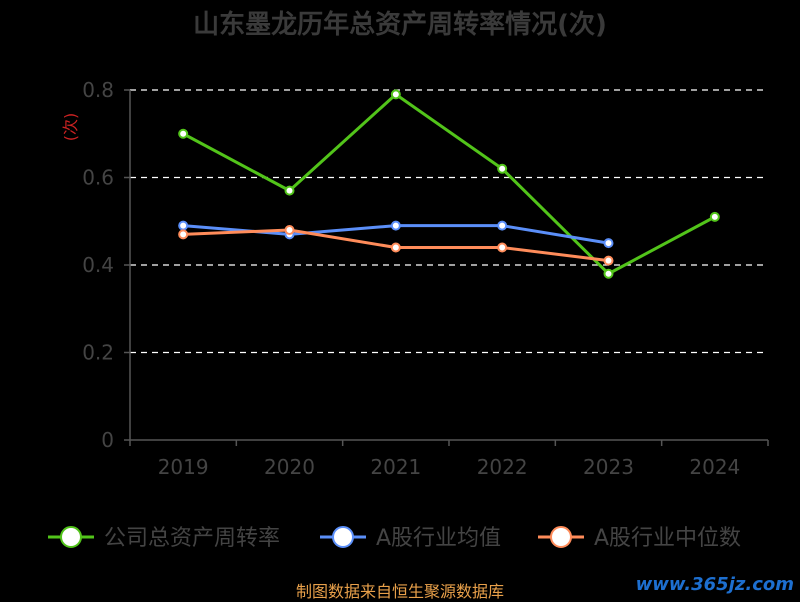 The width and height of the screenshot is (800, 602). I want to click on y-tick-label: 0.6, so click(98, 178).